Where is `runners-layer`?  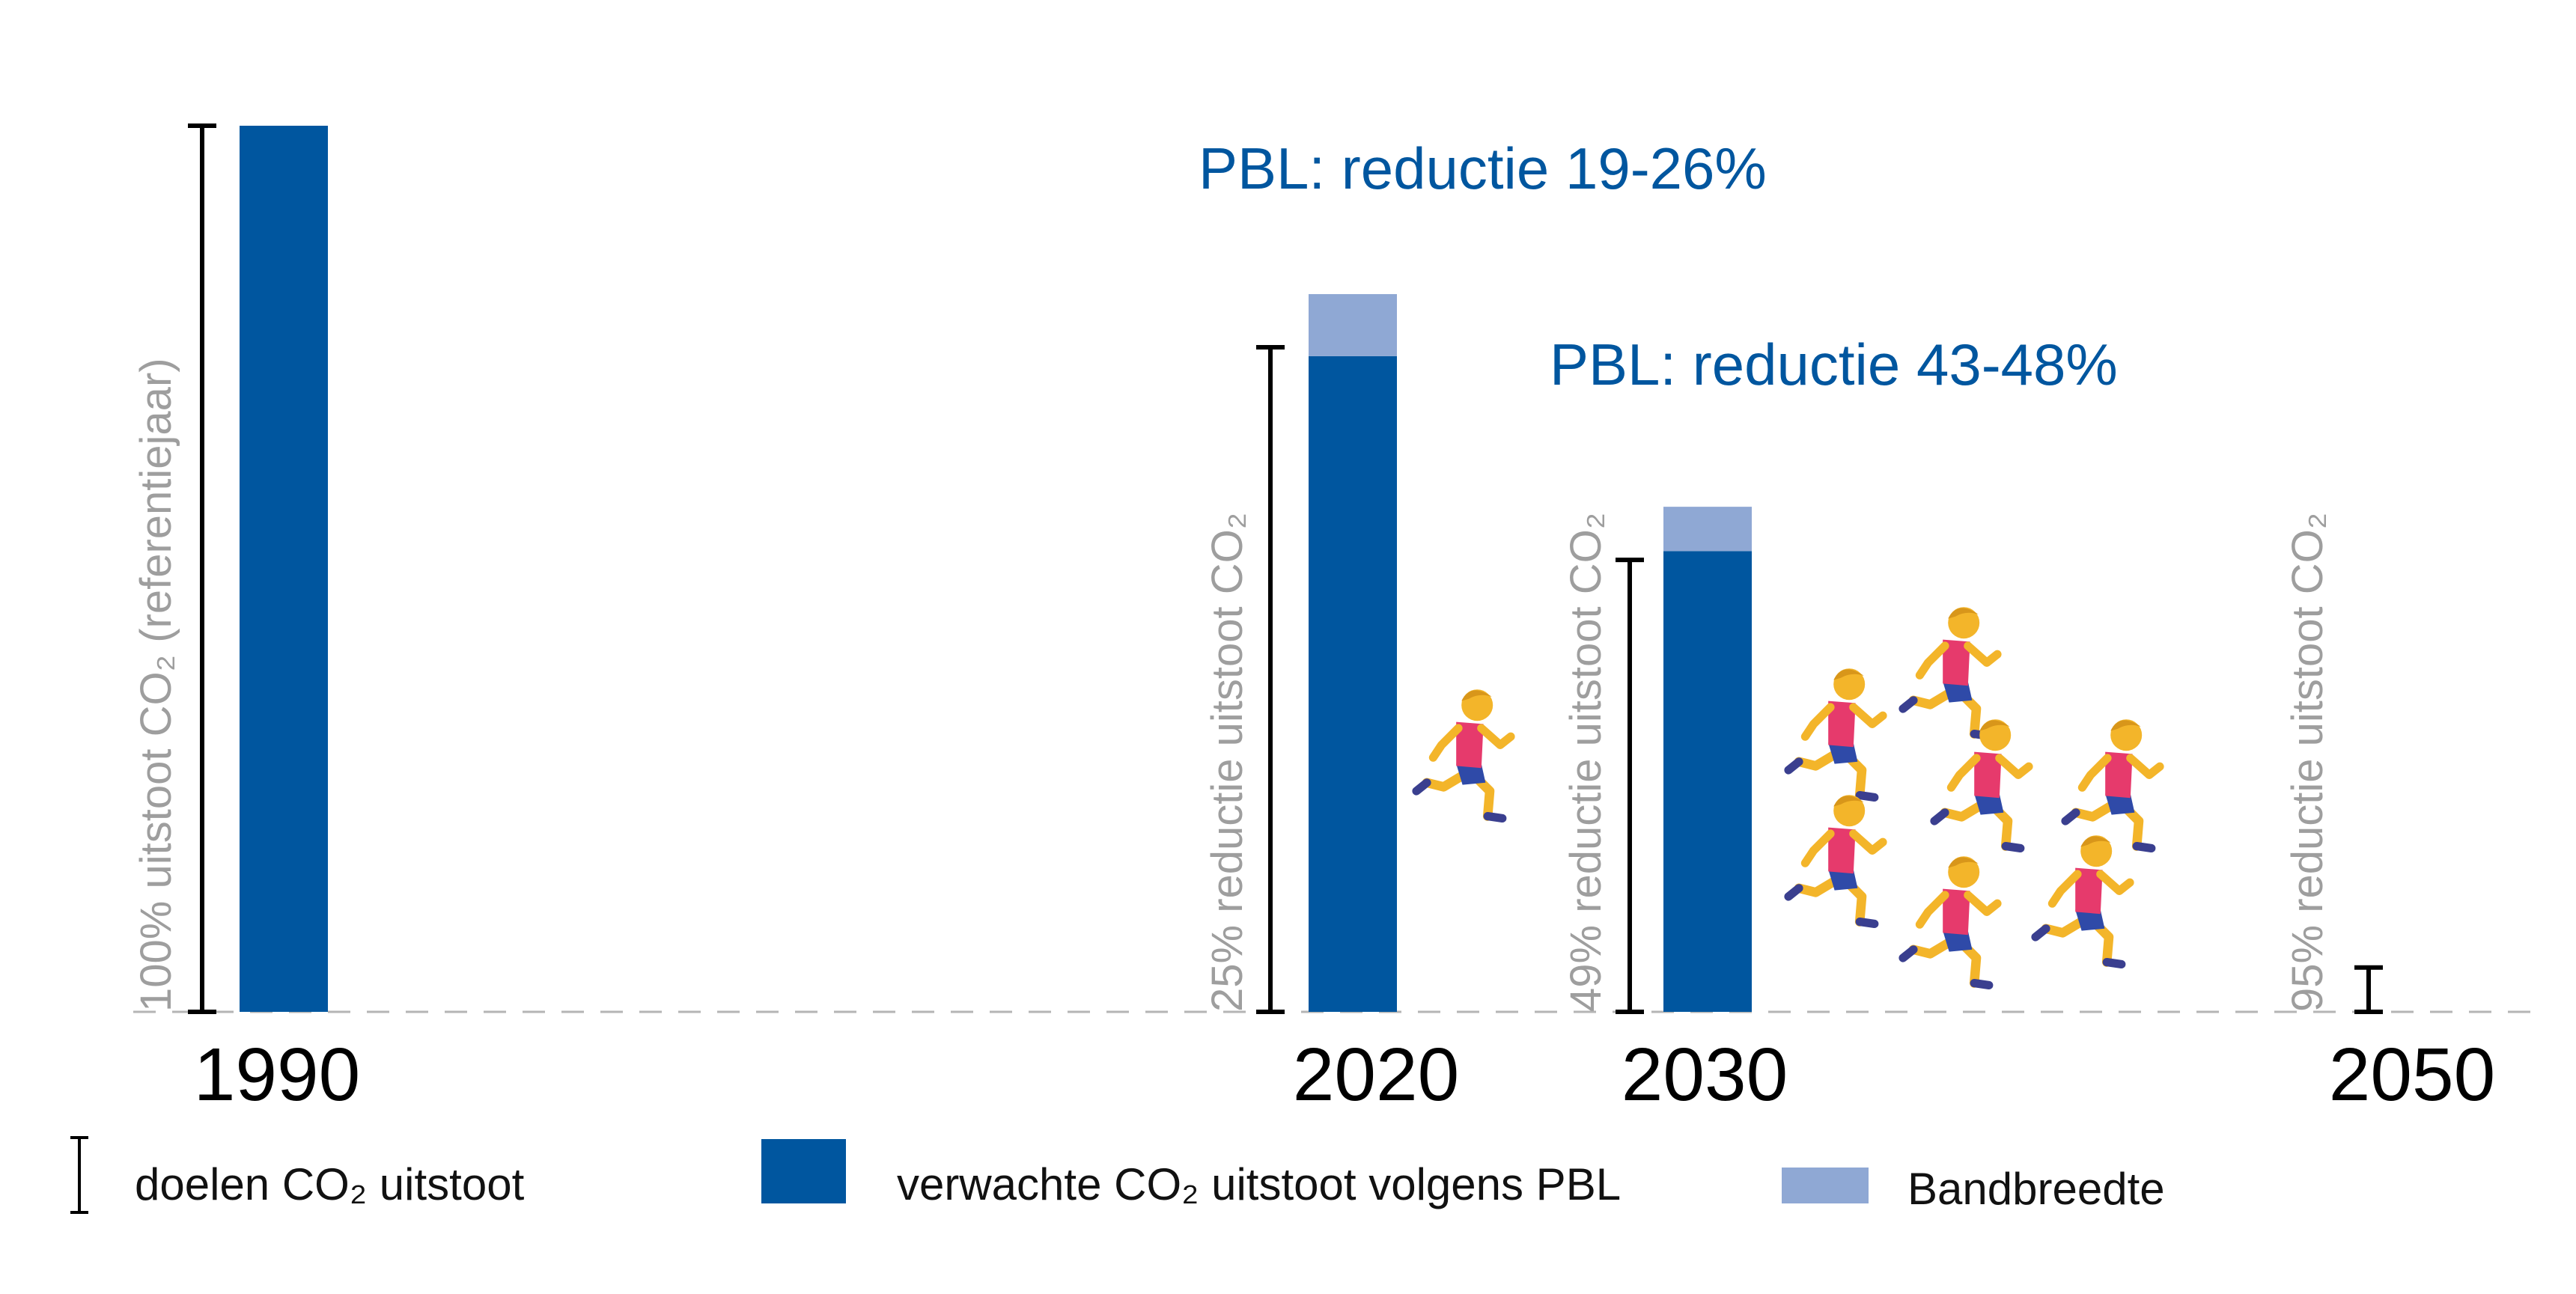
runners-layer is located at coordinates (1788, 798).